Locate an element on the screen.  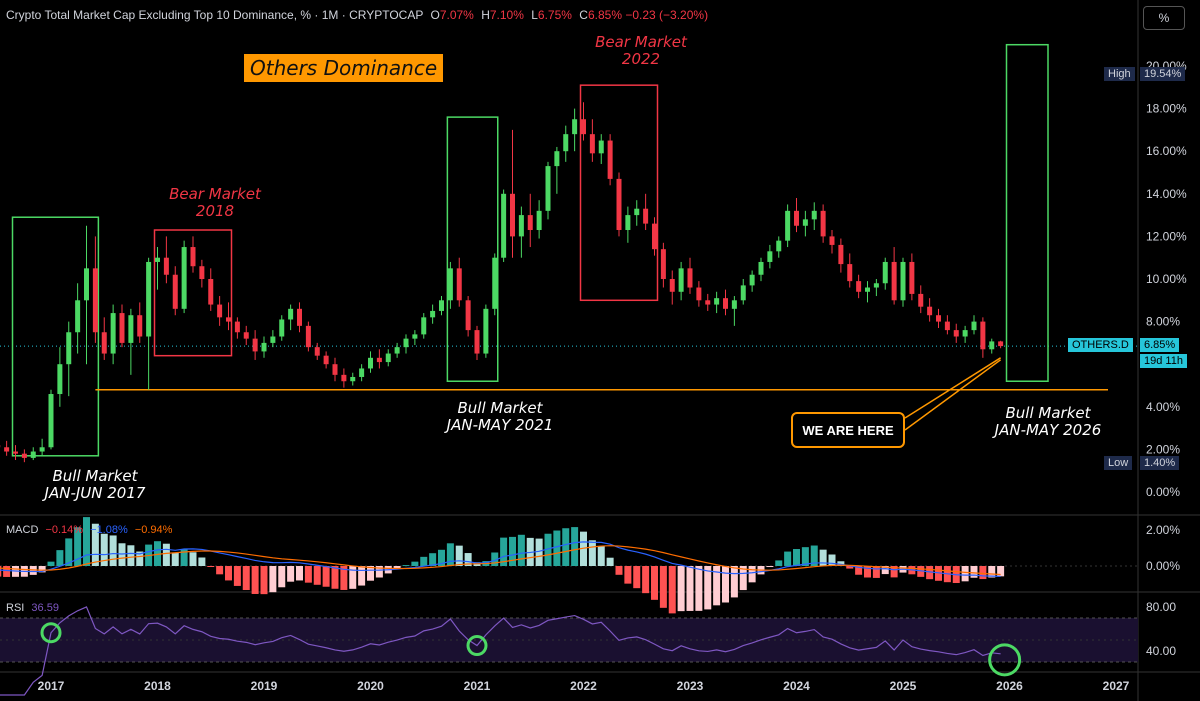
annotation-line: JAN-MAY 2026 is located at coordinates (1048, 430).